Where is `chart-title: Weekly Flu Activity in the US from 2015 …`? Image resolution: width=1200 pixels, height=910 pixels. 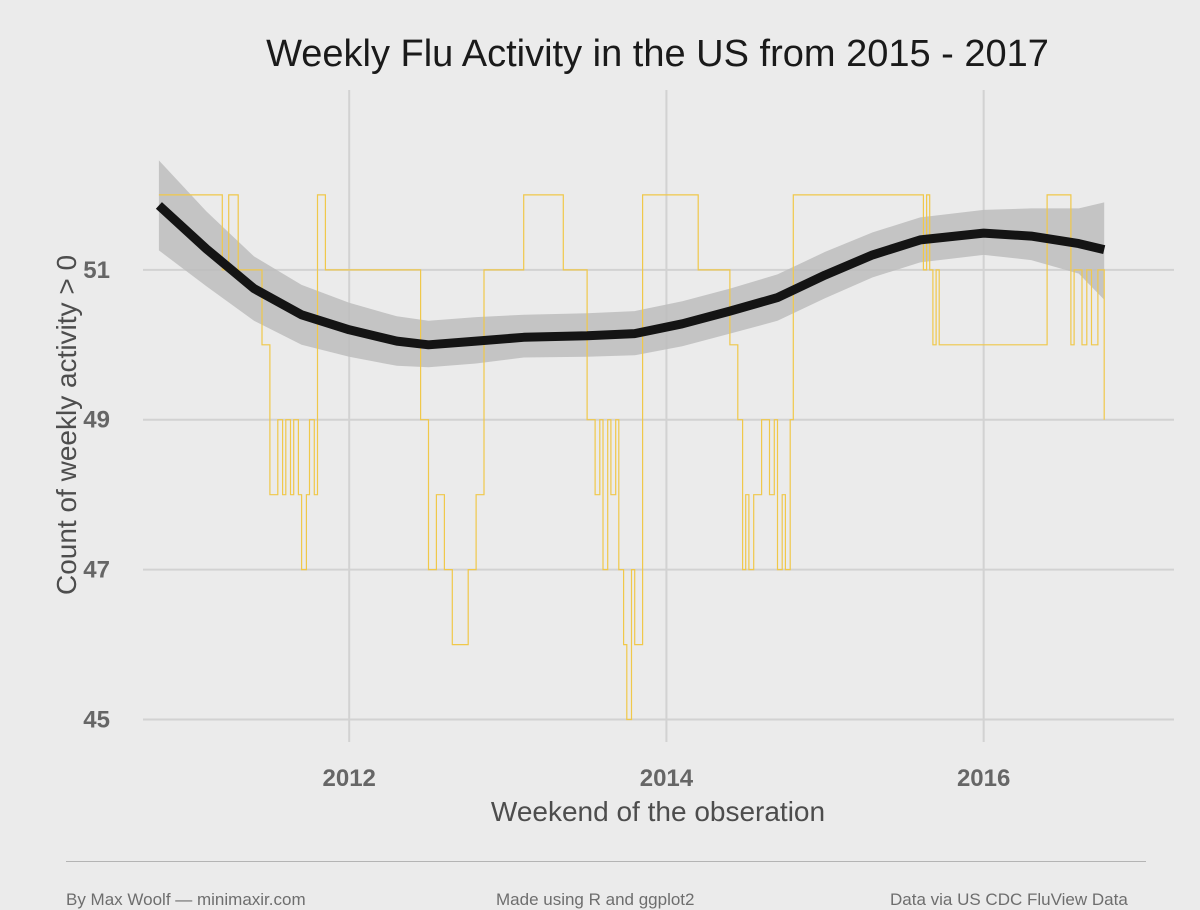
chart-title: Weekly Flu Activity in the US from 2015 … is located at coordinates (657, 54).